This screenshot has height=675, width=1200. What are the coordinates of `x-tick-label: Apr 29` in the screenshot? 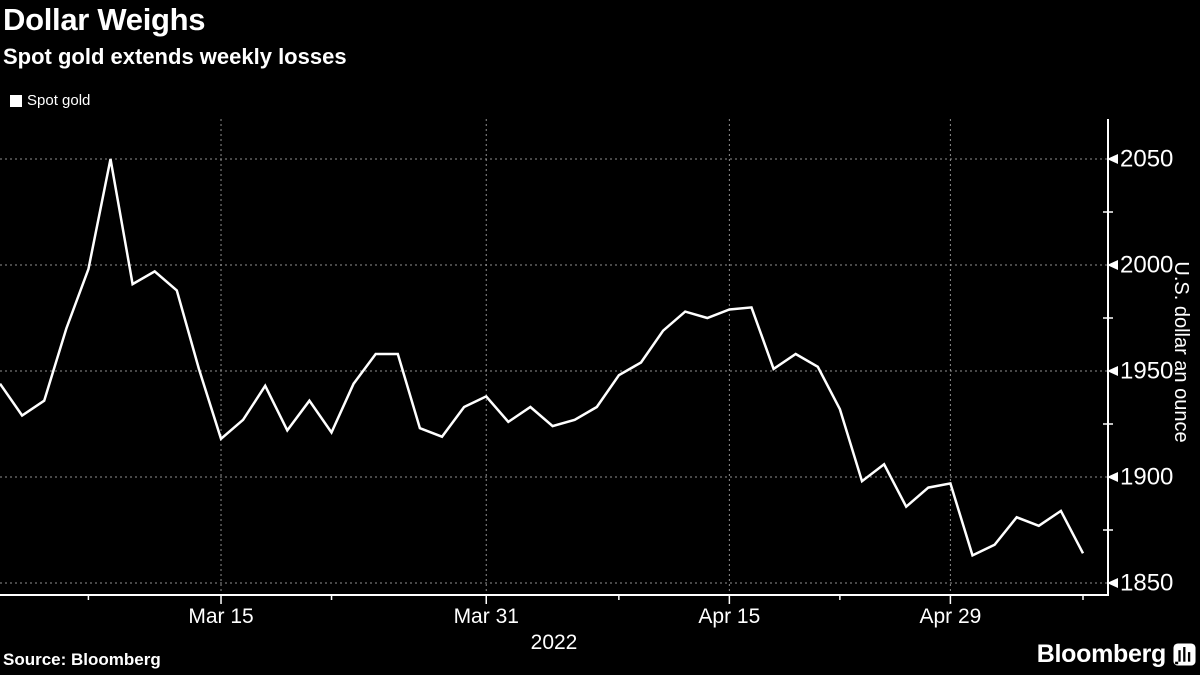 It's located at (950, 616).